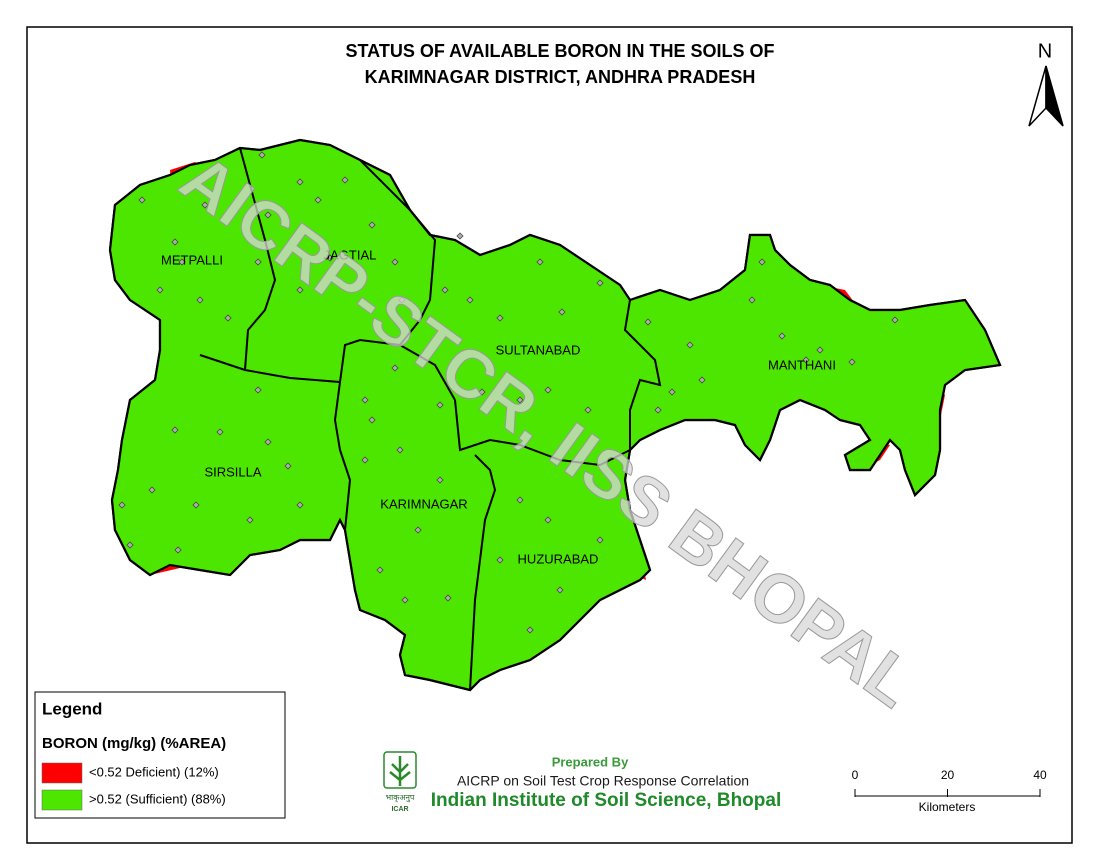  What do you see at coordinates (154, 771) in the screenshot?
I see `legend-label: <0.52 Deficient) (12%)` at bounding box center [154, 771].